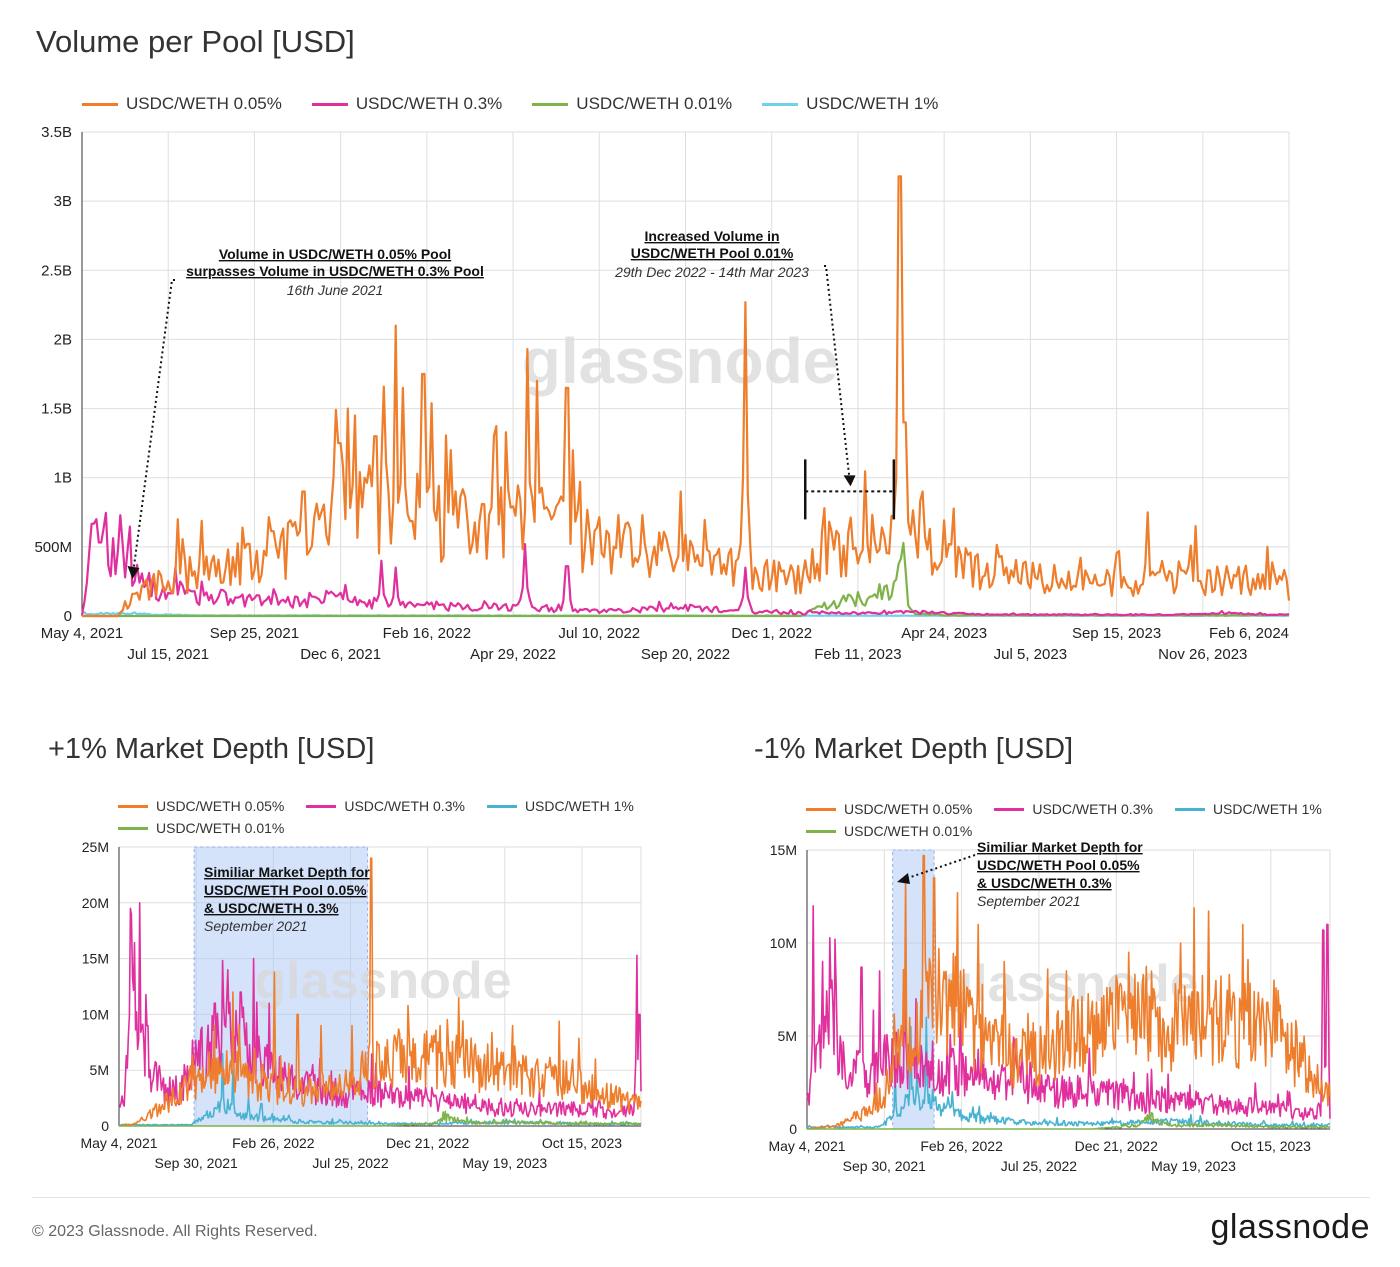  I want to click on y-tick-label: 25M, so click(95, 847).